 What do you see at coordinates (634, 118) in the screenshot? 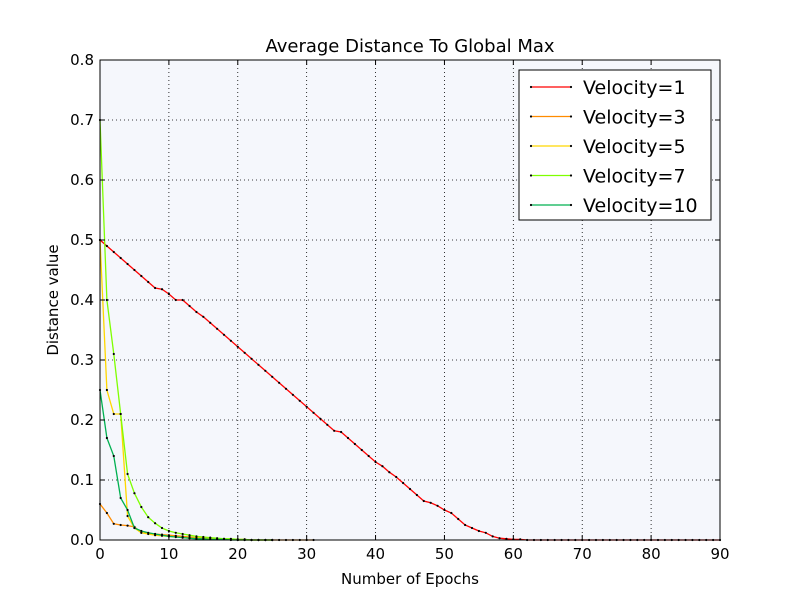
I see `legend-label: Velocity=3` at bounding box center [634, 118].